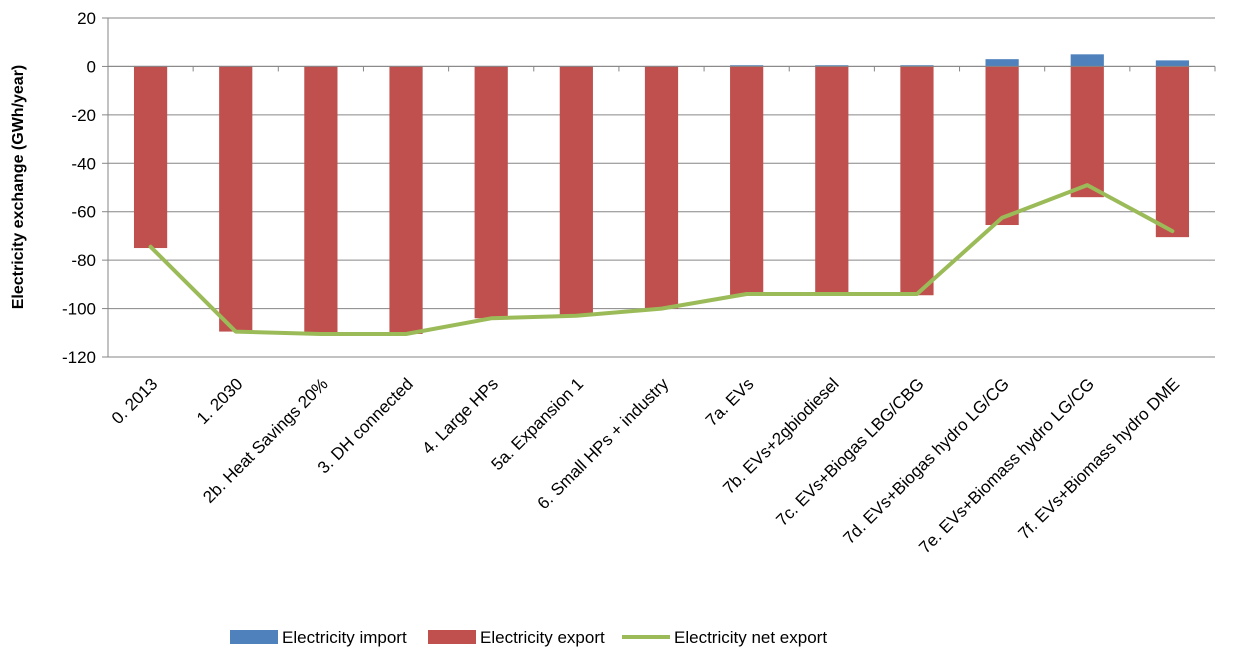  Describe the element at coordinates (79, 357) in the screenshot. I see `y-tick-label: -120` at that location.